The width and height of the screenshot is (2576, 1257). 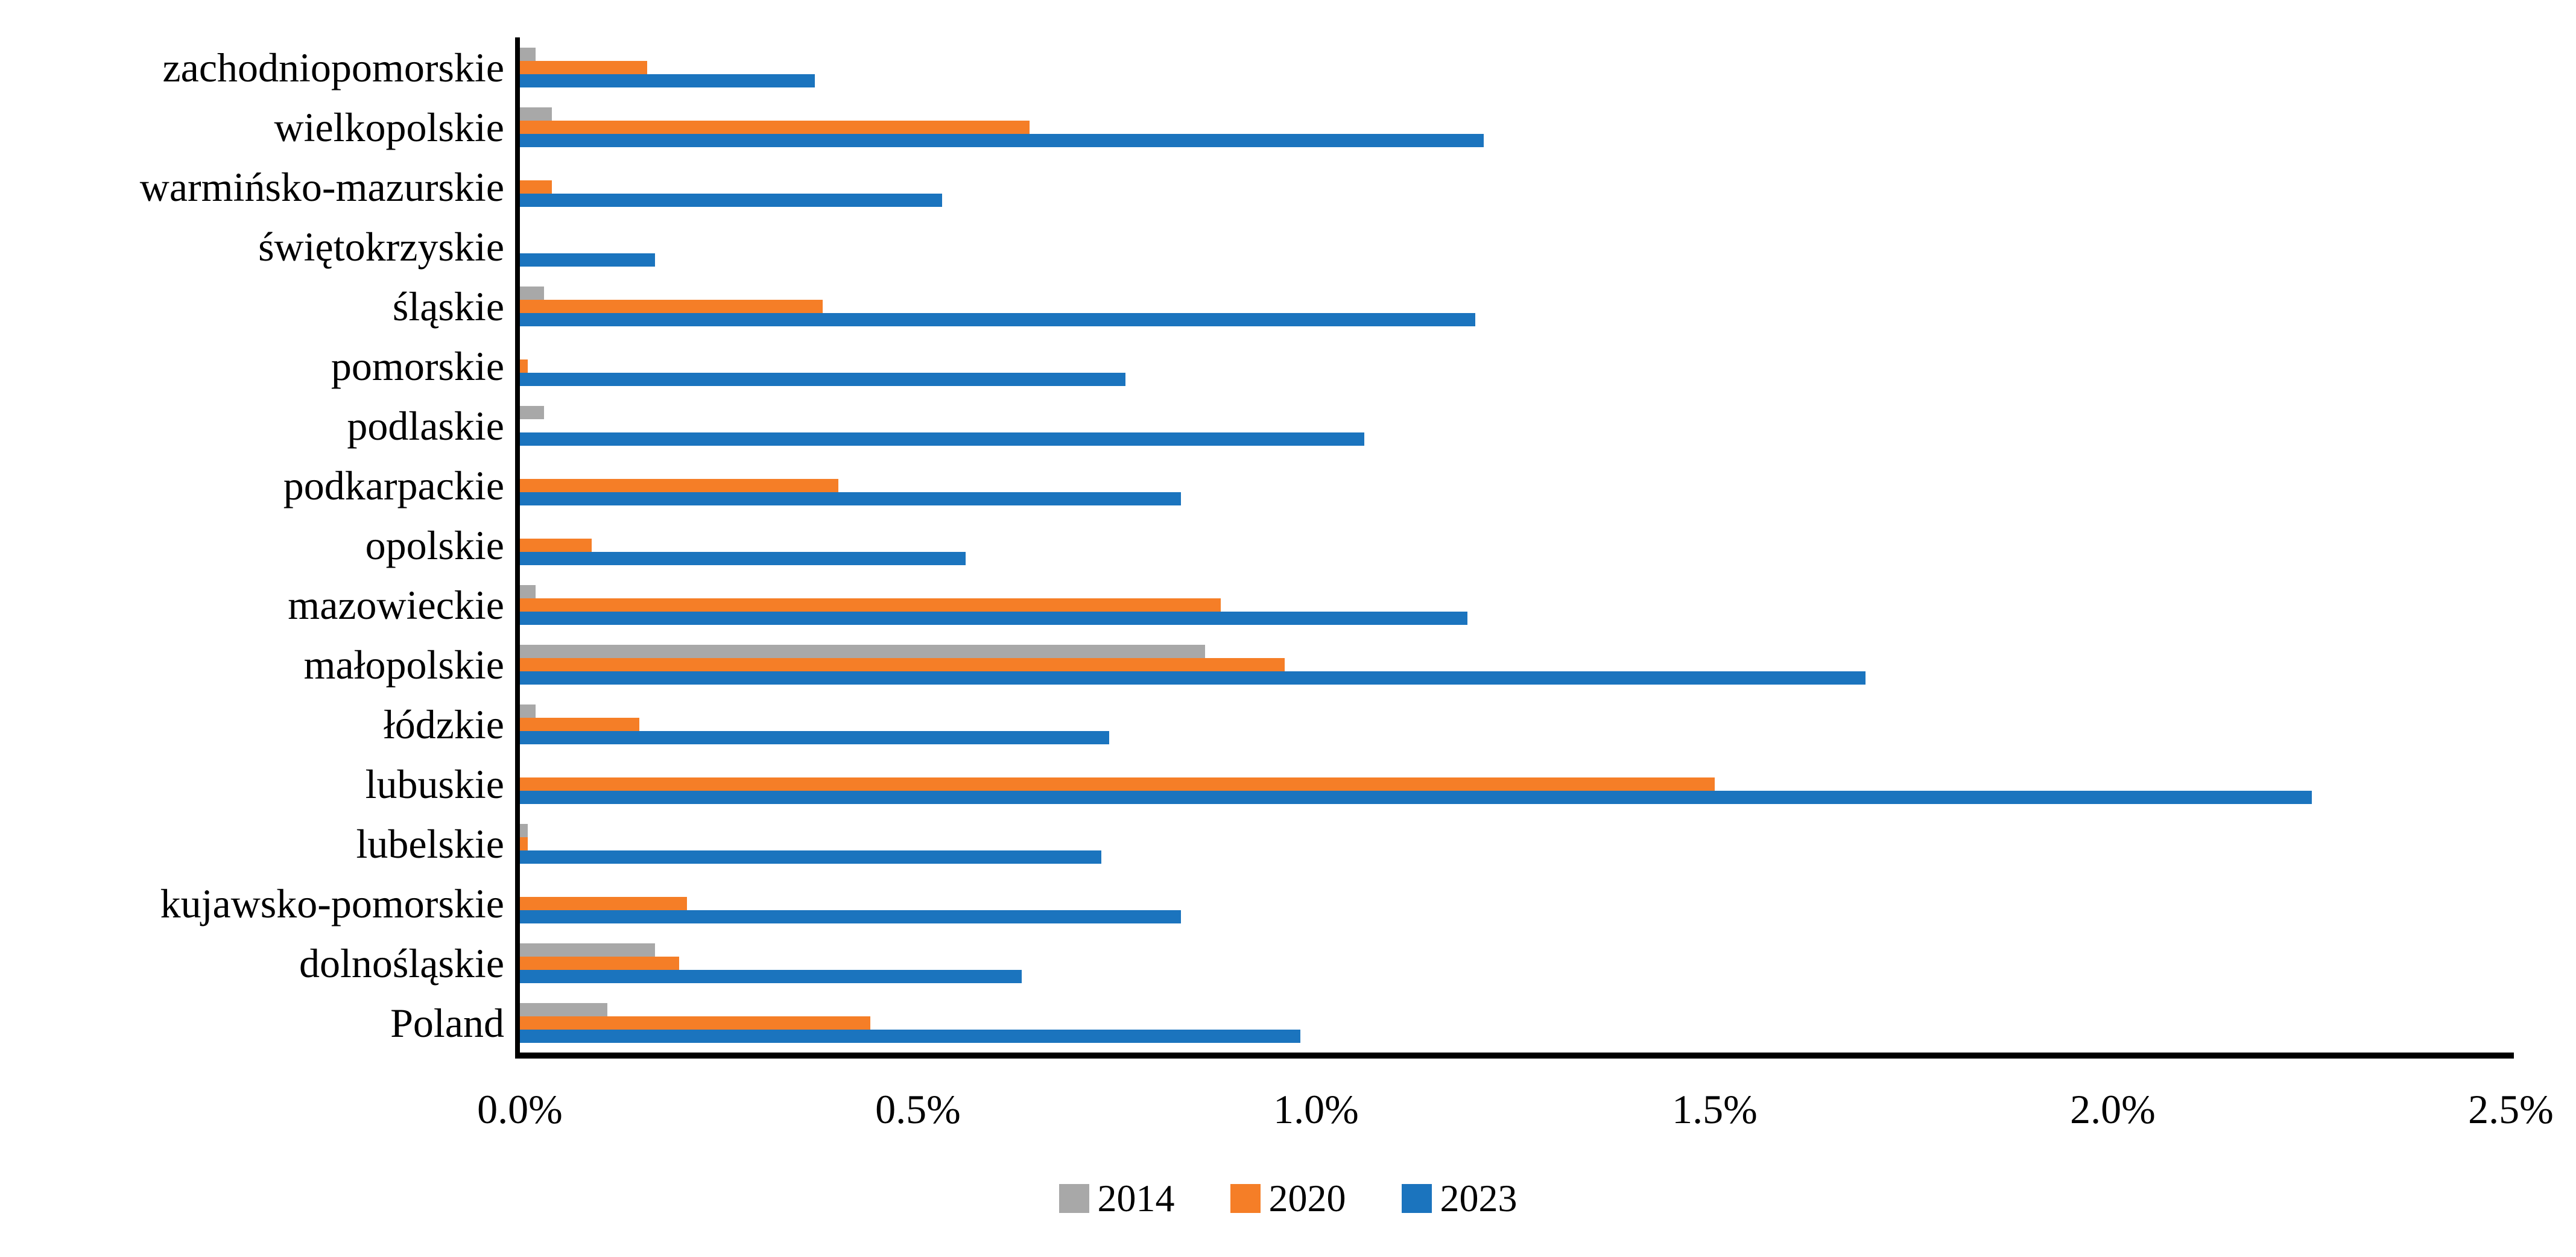 What do you see at coordinates (532, 413) in the screenshot?
I see `bar-2014-podlaskie` at bounding box center [532, 413].